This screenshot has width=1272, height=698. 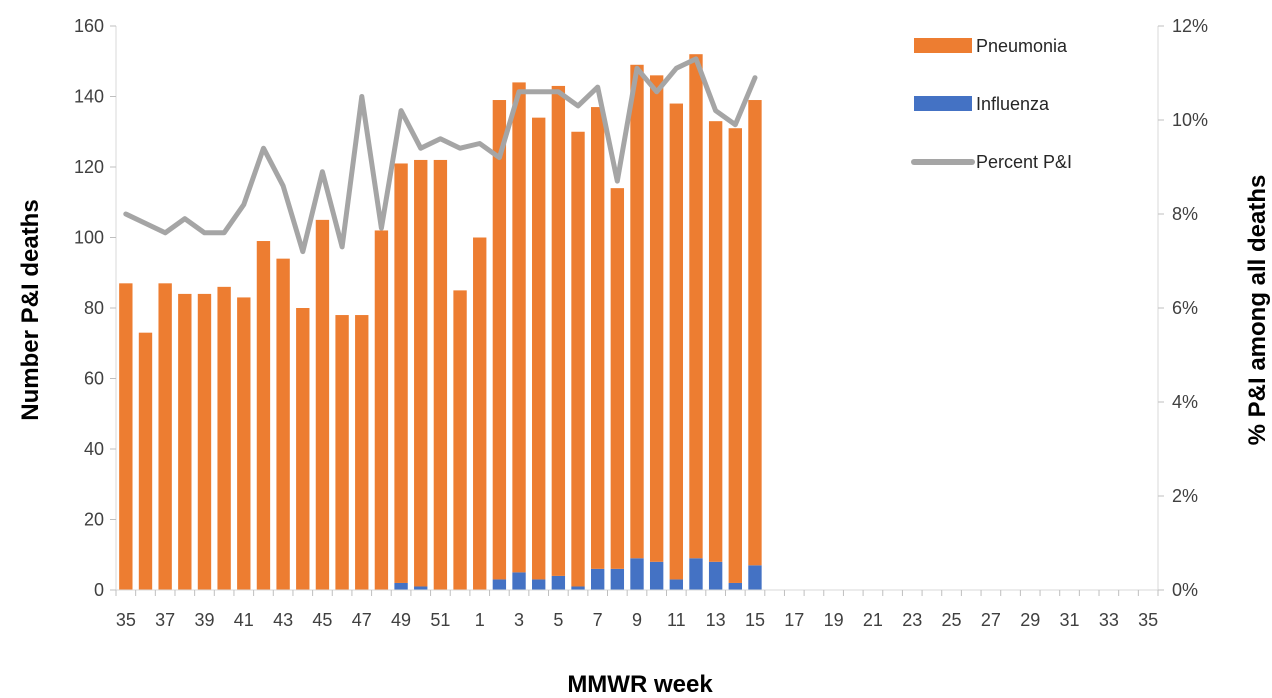 What do you see at coordinates (598, 620) in the screenshot?
I see `x-tick-label: 7` at bounding box center [598, 620].